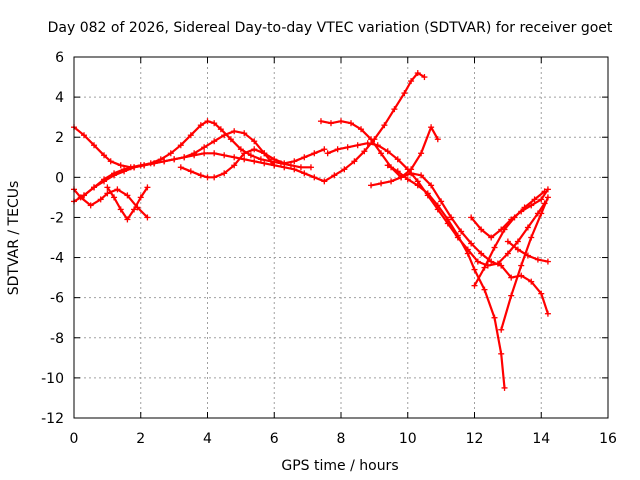  What do you see at coordinates (207, 439) in the screenshot?
I see `x-tick-label: 4` at bounding box center [207, 439].